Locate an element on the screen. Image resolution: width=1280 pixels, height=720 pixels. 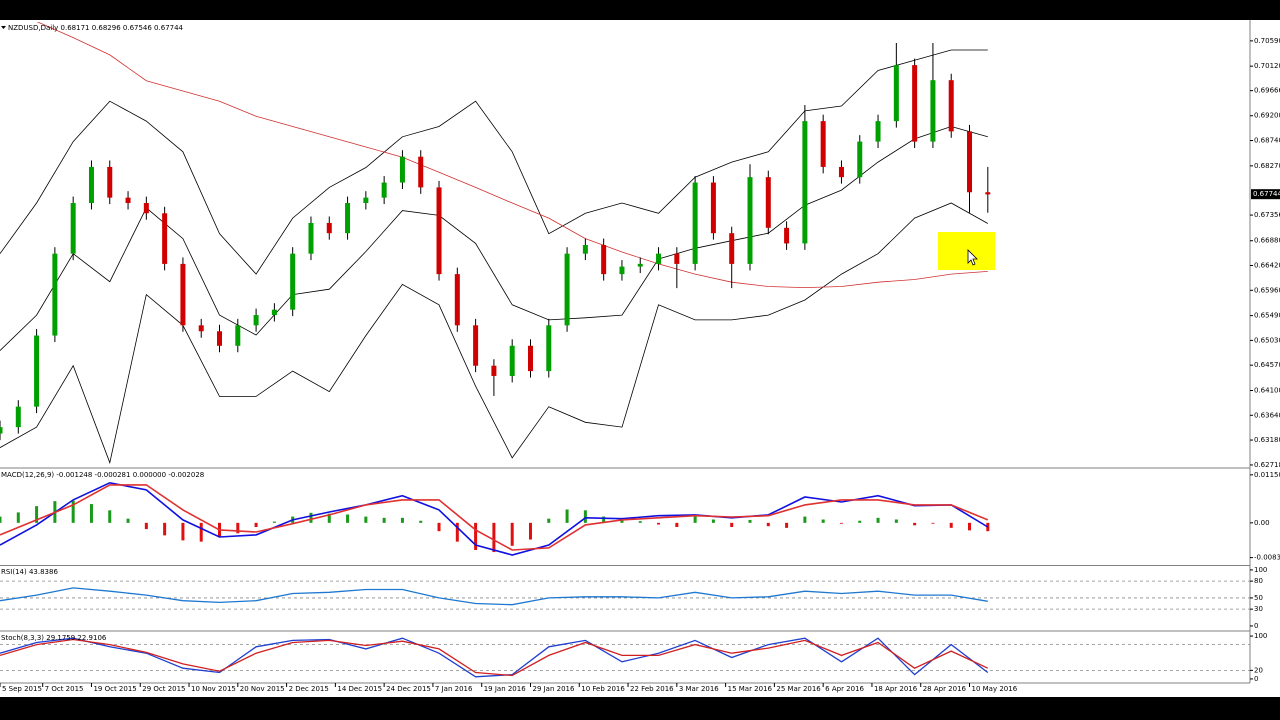
x-tick-label: 22 Feb 2016 is located at coordinates (652, 689).